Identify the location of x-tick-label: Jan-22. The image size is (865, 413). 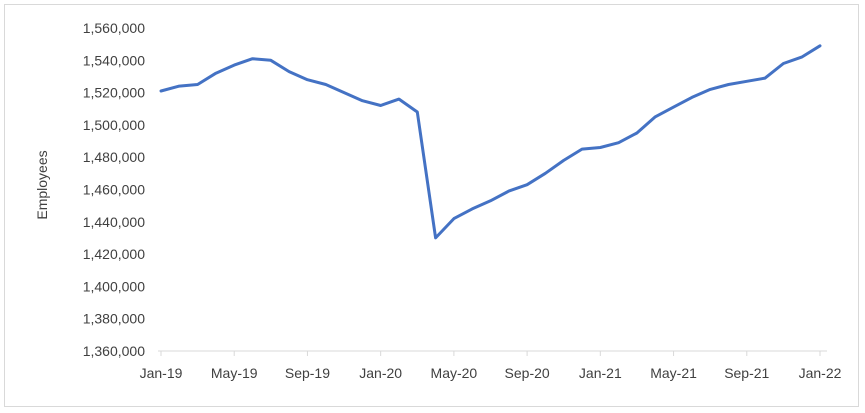
(820, 373).